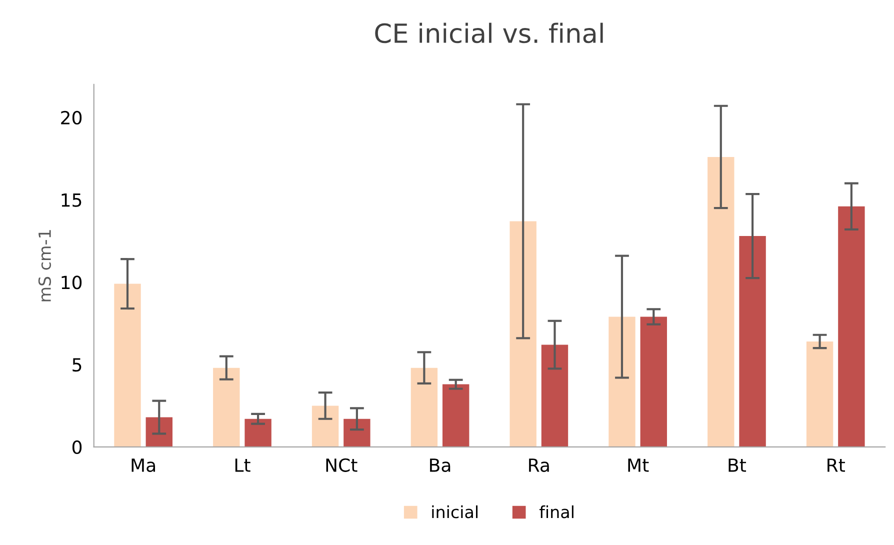 The height and width of the screenshot is (545, 894). What do you see at coordinates (737, 465) in the screenshot?
I see `x-tick-label: Bt` at bounding box center [737, 465].